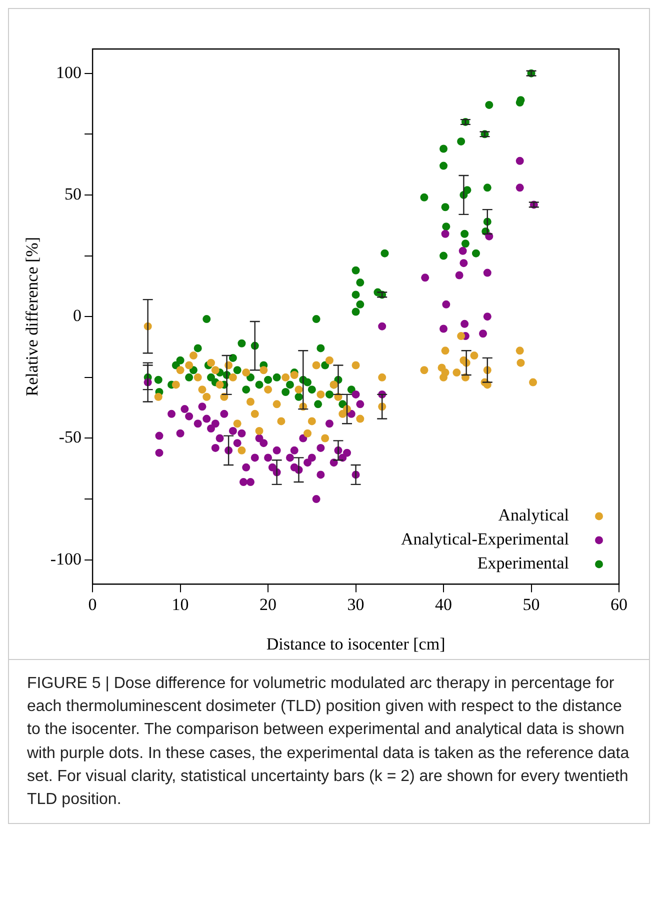 The width and height of the screenshot is (663, 909). What do you see at coordinates (180, 604) in the screenshot?
I see `x-tick-label: 10` at bounding box center [180, 604].